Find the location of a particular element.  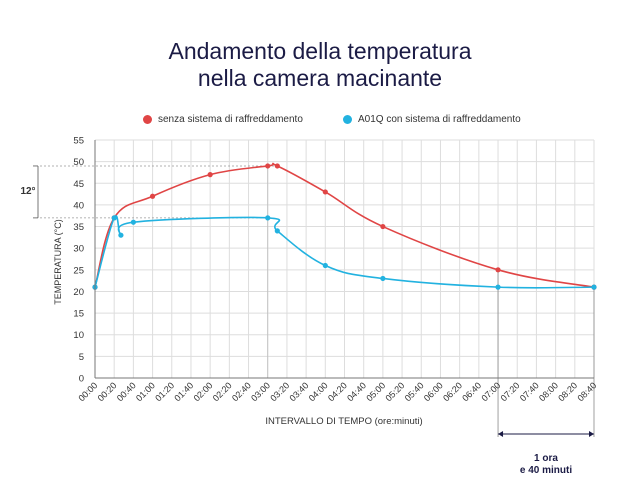

legend-label-red: senza sistema di raffreddamento is located at coordinates (230, 119).